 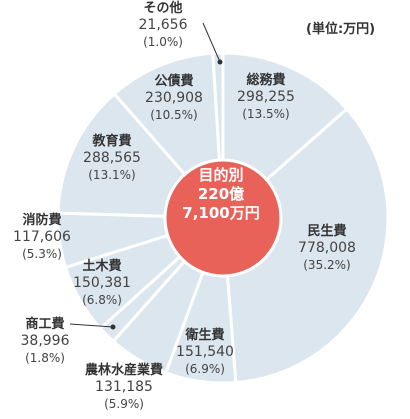 What do you see at coordinates (266, 114) in the screenshot?
I see `slice-percent: (13.5%)` at bounding box center [266, 114].